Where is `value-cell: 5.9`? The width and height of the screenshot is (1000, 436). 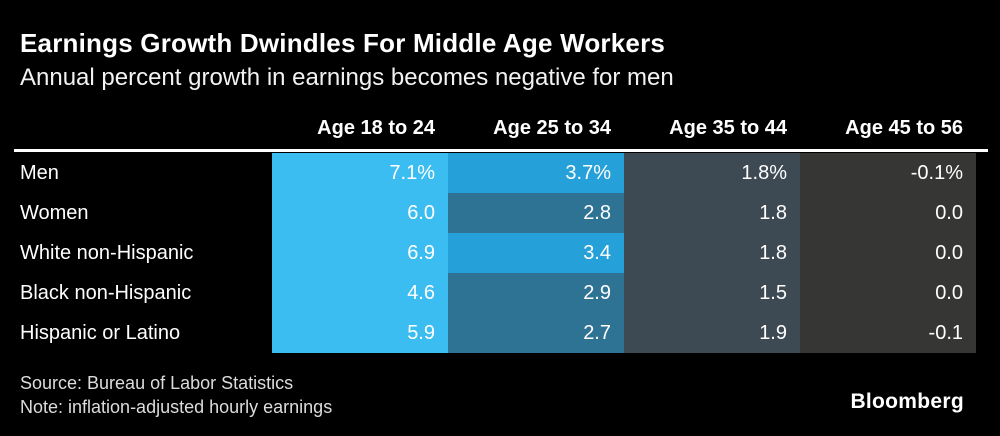
value-cell: 5.9 is located at coordinates (360, 333).